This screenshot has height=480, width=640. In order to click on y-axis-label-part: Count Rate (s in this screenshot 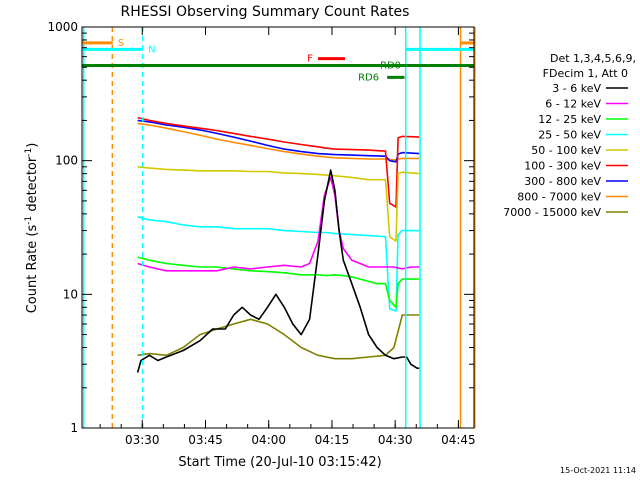, I will do `click(32, 269)`.